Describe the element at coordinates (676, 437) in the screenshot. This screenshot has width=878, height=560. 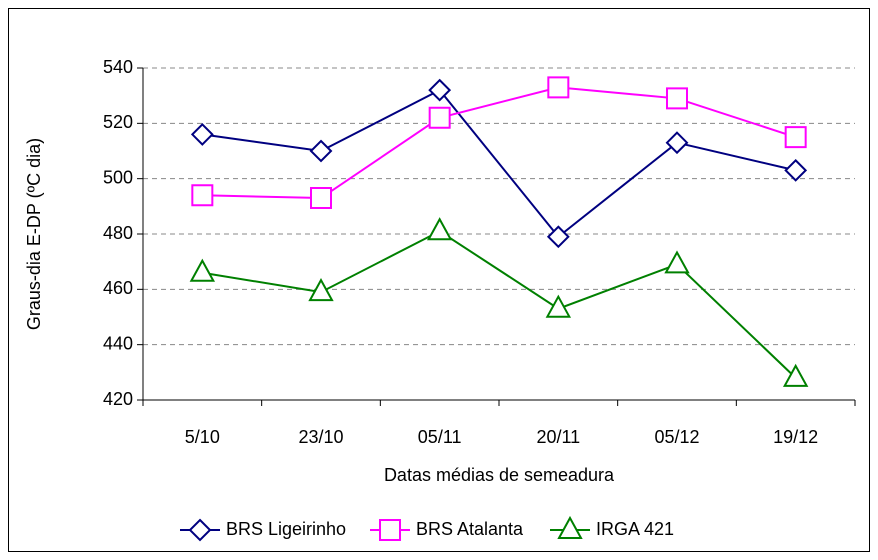
I see `x-tick-label: 05/12` at that location.